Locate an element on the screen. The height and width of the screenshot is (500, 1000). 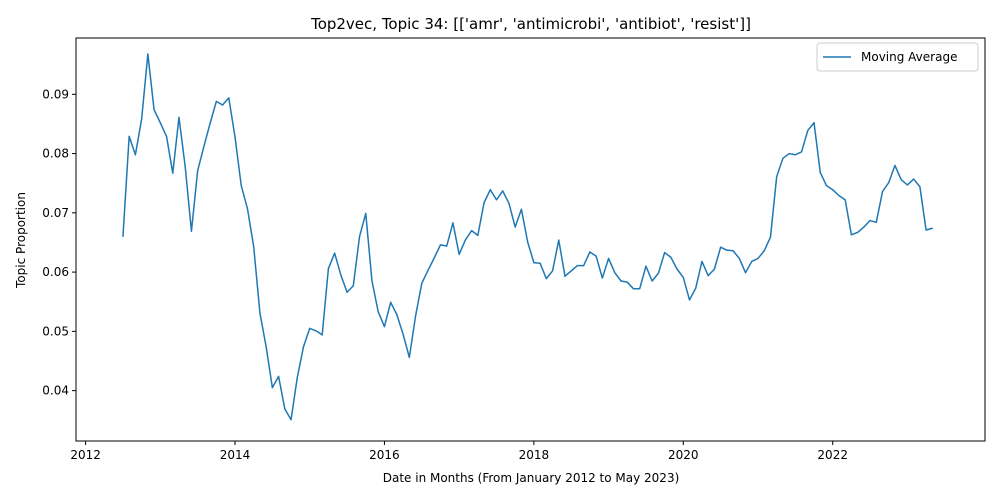
y-axis: 0.04 0.05 0.06 0.07 0.08 0.09 is located at coordinates (59, 242).